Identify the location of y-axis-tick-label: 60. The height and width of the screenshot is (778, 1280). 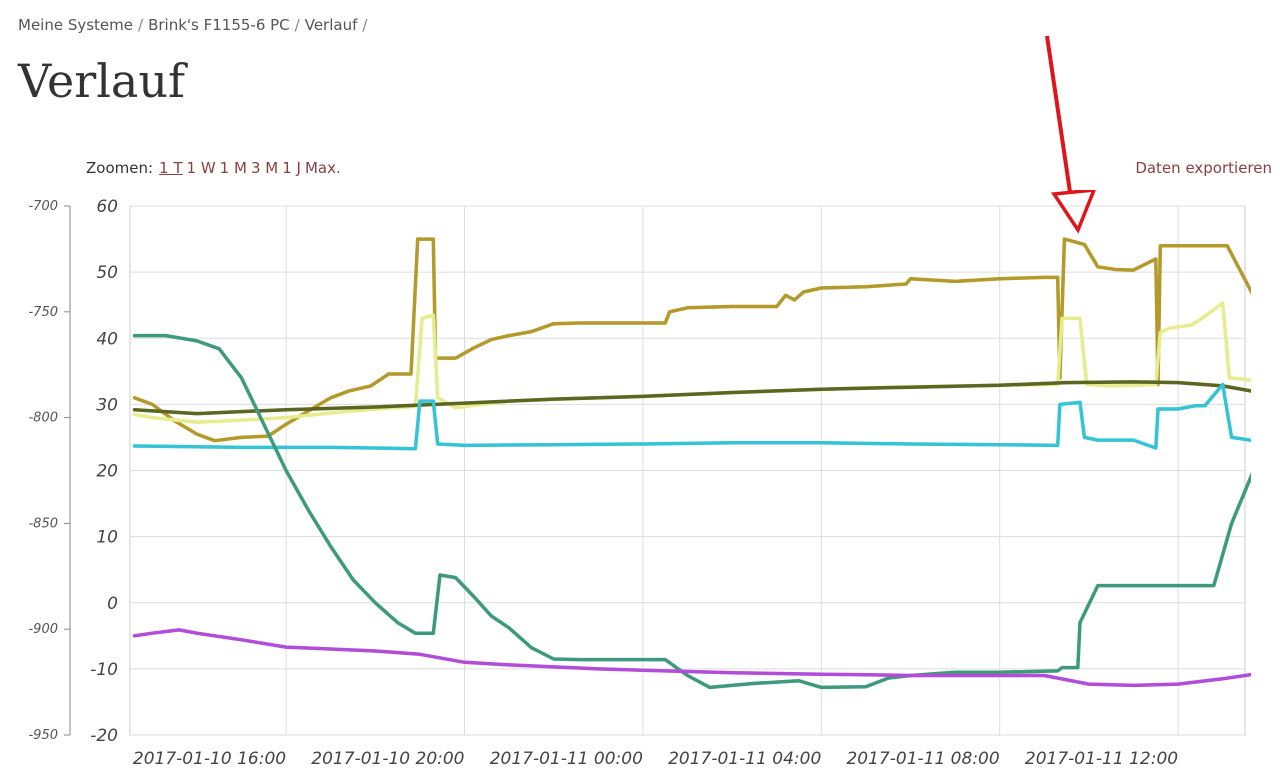
(107, 207).